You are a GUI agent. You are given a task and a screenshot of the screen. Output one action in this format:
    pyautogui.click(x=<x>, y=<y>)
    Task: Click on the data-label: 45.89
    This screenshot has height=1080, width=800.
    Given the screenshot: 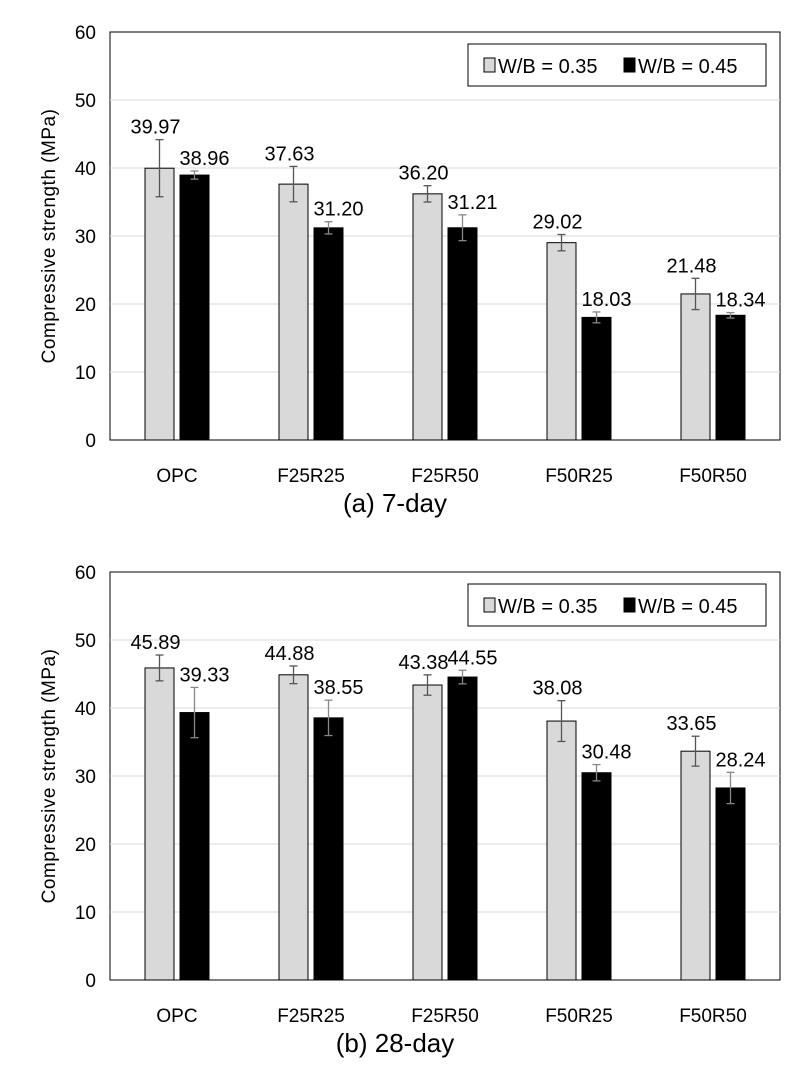 What is the action you would take?
    pyautogui.click(x=155, y=643)
    